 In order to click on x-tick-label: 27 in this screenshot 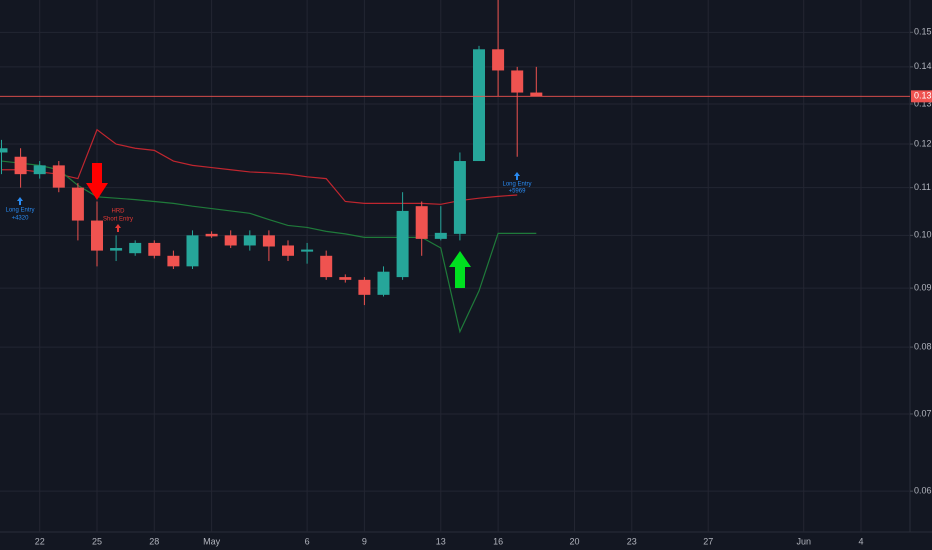, I will do `click(708, 541)`.